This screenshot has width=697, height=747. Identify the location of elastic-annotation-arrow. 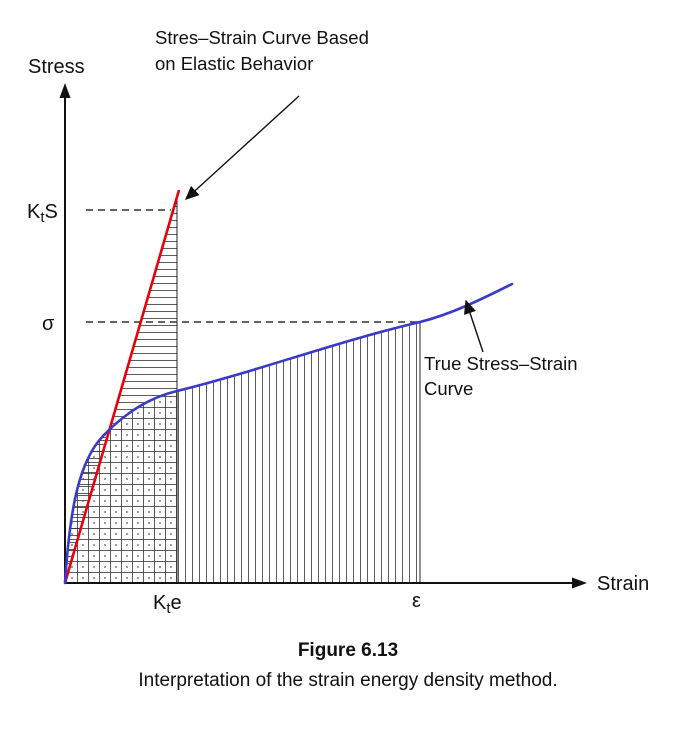
(242, 147).